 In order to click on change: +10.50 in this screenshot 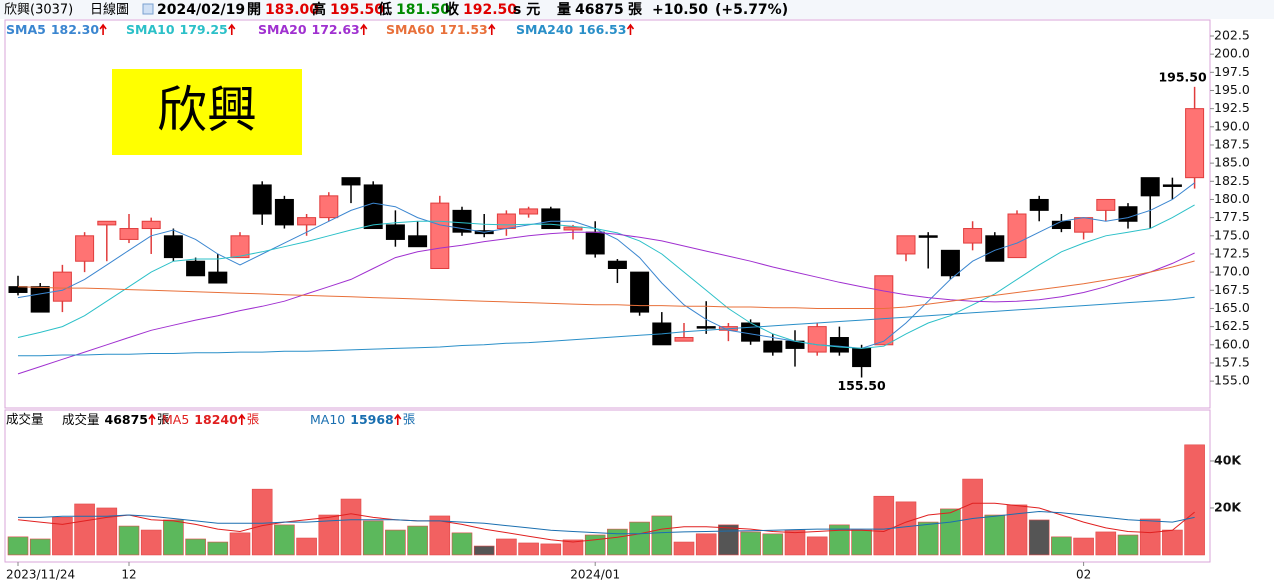, I will do `click(680, 10)`.